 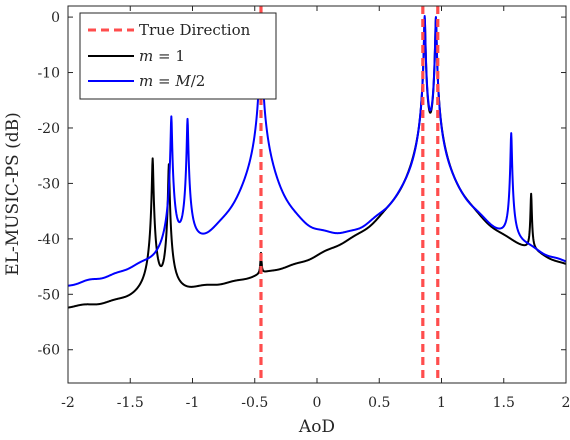 I want to click on legend-label-m-half-eq: =, so click(x=164, y=81).